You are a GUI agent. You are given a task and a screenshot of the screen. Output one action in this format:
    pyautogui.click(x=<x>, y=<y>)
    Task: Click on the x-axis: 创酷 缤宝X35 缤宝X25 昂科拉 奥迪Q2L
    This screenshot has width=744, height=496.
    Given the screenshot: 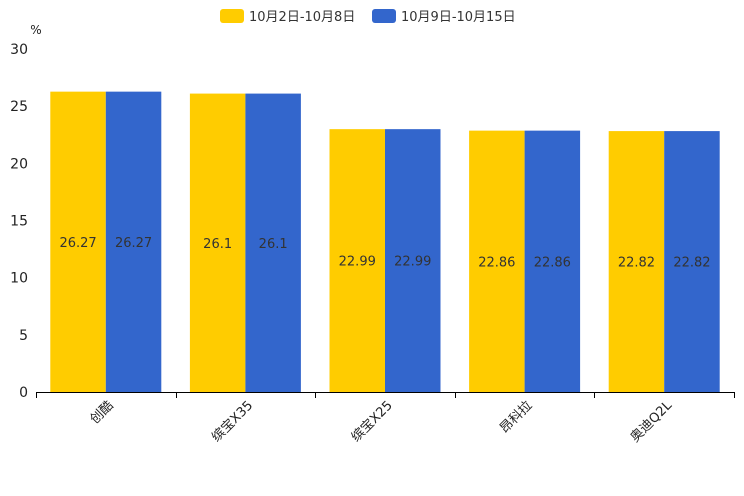 What is the action you would take?
    pyautogui.click(x=385, y=418)
    